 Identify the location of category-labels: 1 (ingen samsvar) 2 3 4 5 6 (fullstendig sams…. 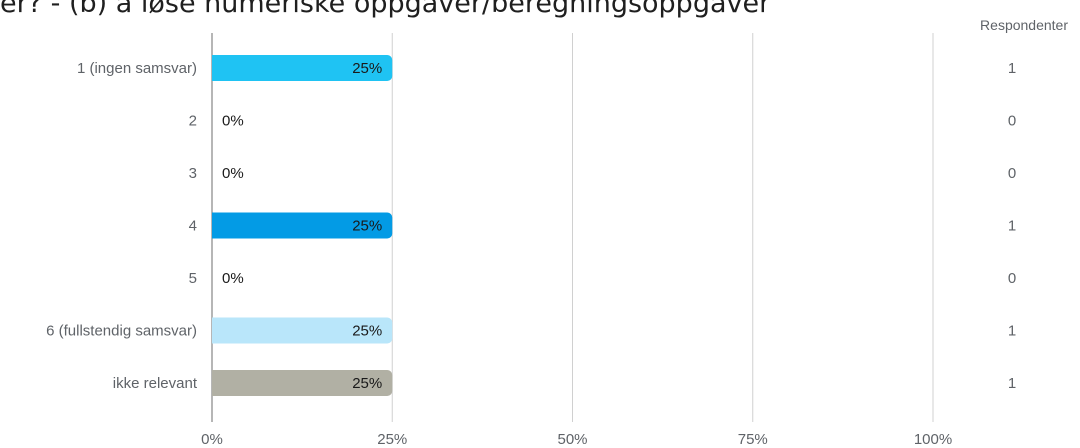
(122, 226).